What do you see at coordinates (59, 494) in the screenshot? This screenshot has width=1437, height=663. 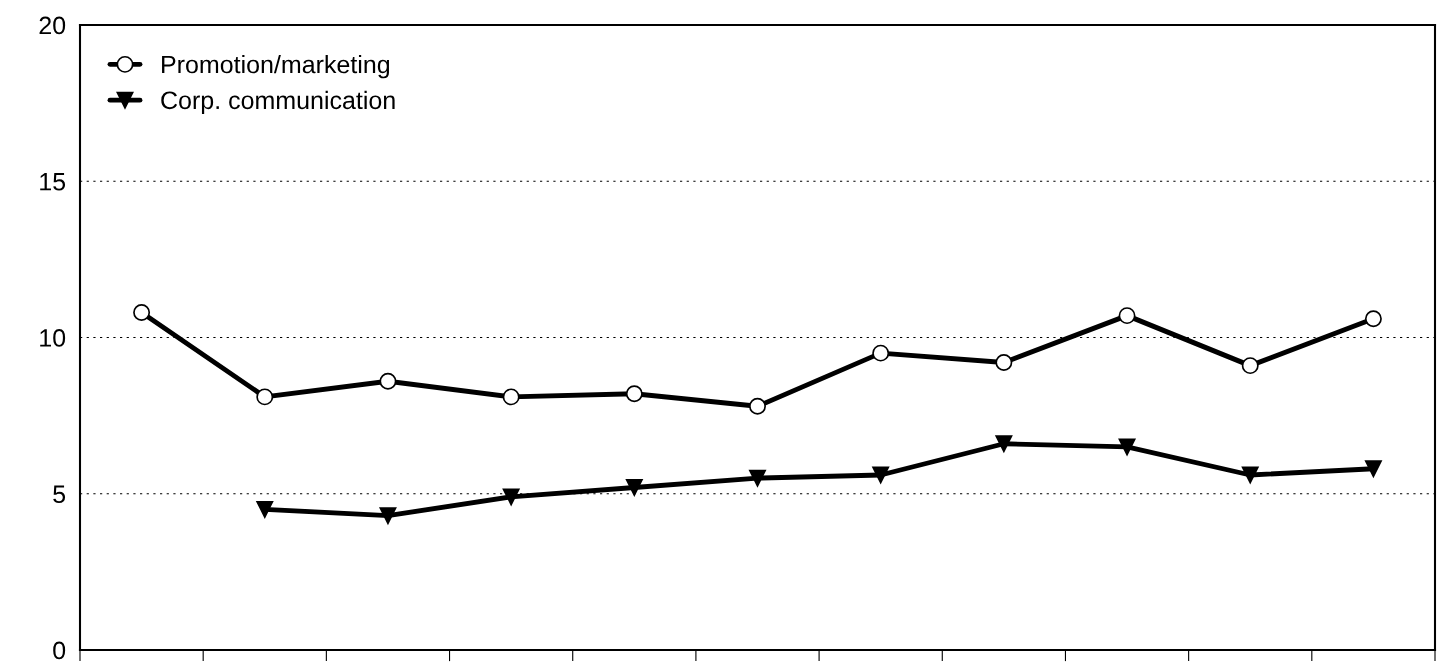 I see `y-tick-label: 5` at bounding box center [59, 494].